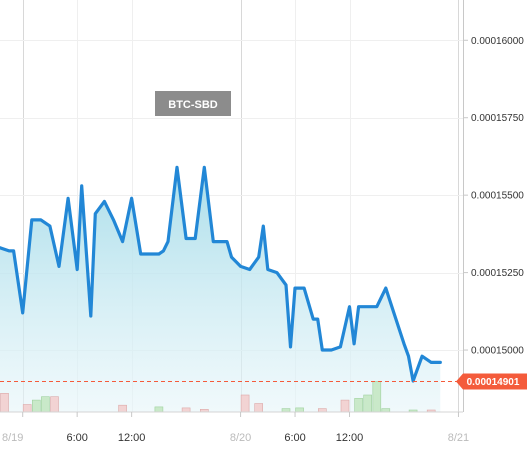  I want to click on last-price-badge-shape, so click(491, 381).